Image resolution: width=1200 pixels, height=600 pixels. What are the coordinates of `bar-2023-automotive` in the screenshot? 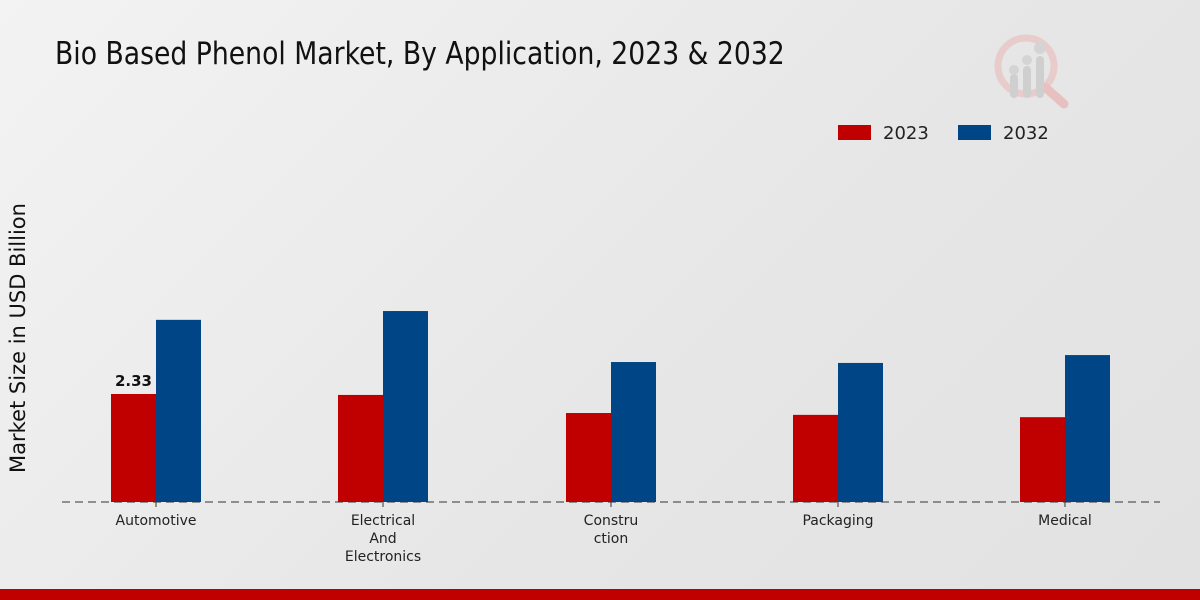 It's located at (133, 448).